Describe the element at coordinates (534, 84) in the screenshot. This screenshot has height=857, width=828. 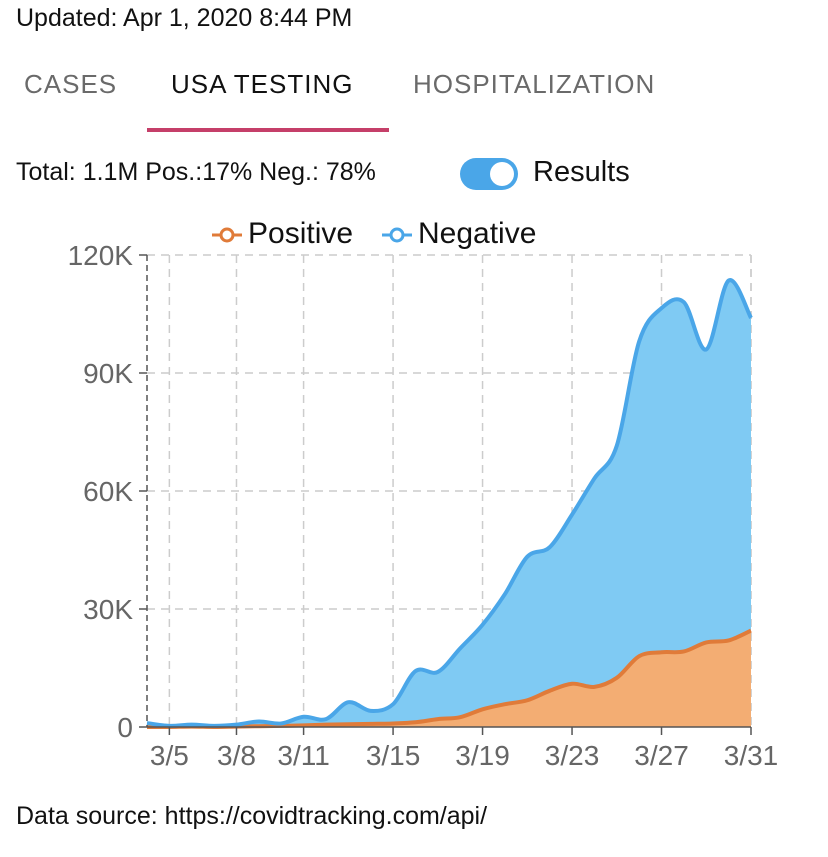
I see `tab-hospitalization: HOSPITALIZATION` at that location.